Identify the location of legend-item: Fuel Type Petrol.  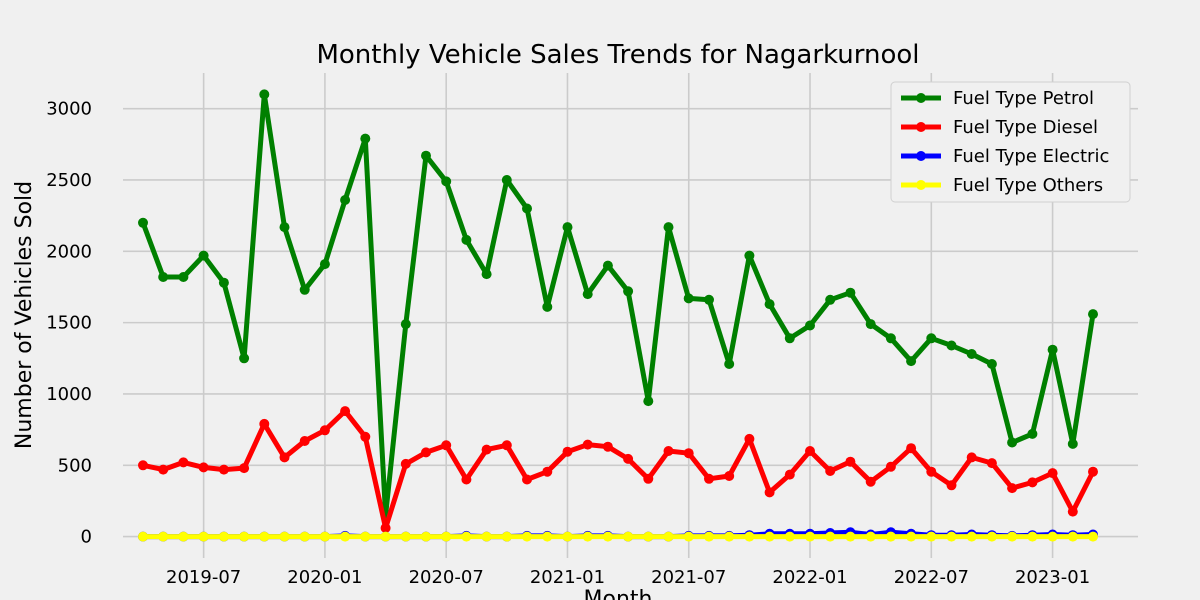
(997, 98).